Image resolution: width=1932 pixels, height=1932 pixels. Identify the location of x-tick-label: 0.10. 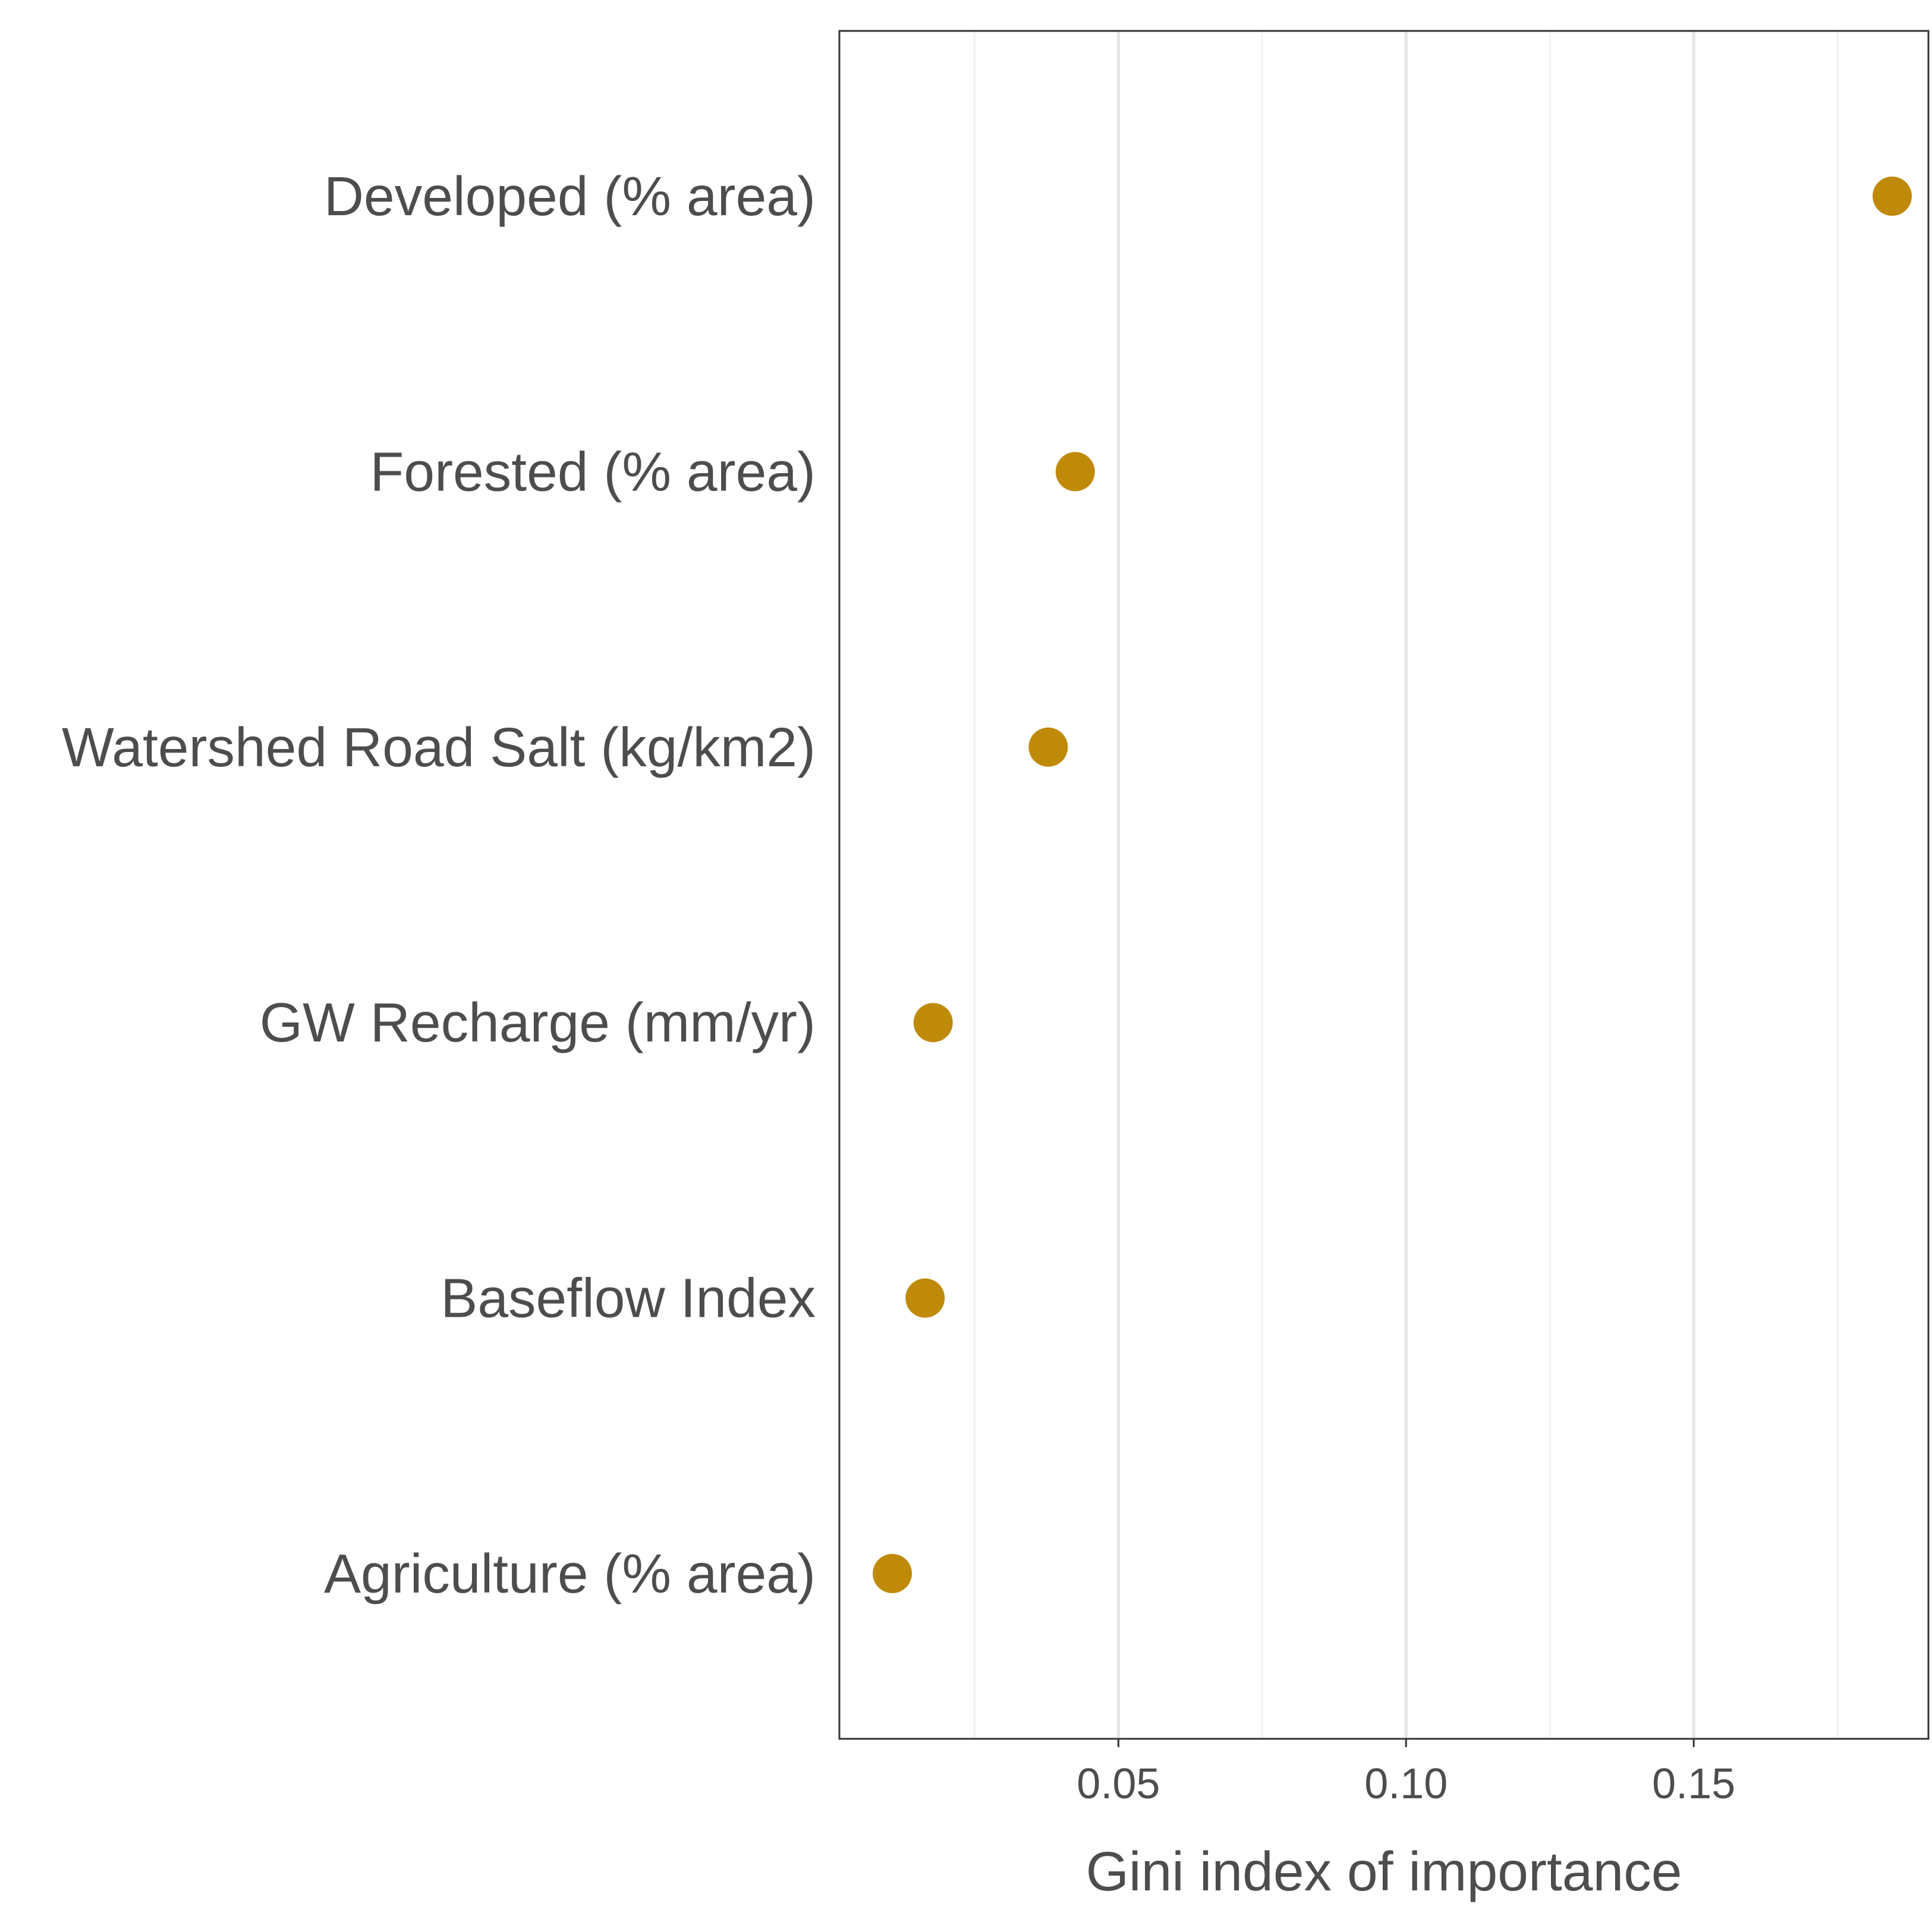
(1406, 1784).